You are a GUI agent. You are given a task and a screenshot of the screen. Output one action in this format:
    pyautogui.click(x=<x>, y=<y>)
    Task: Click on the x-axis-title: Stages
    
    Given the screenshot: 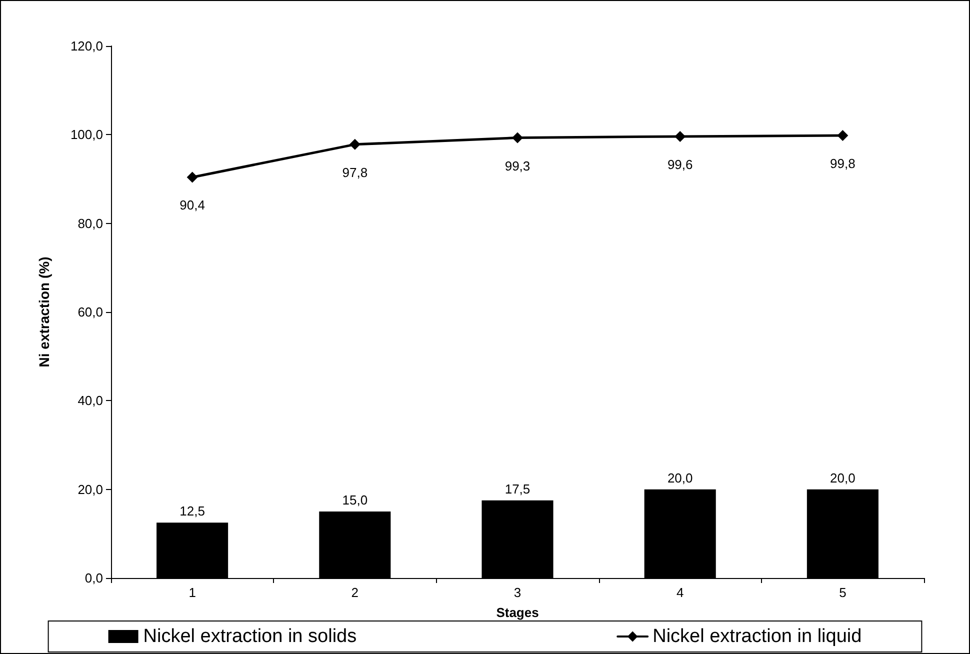 What is the action you would take?
    pyautogui.click(x=517, y=612)
    